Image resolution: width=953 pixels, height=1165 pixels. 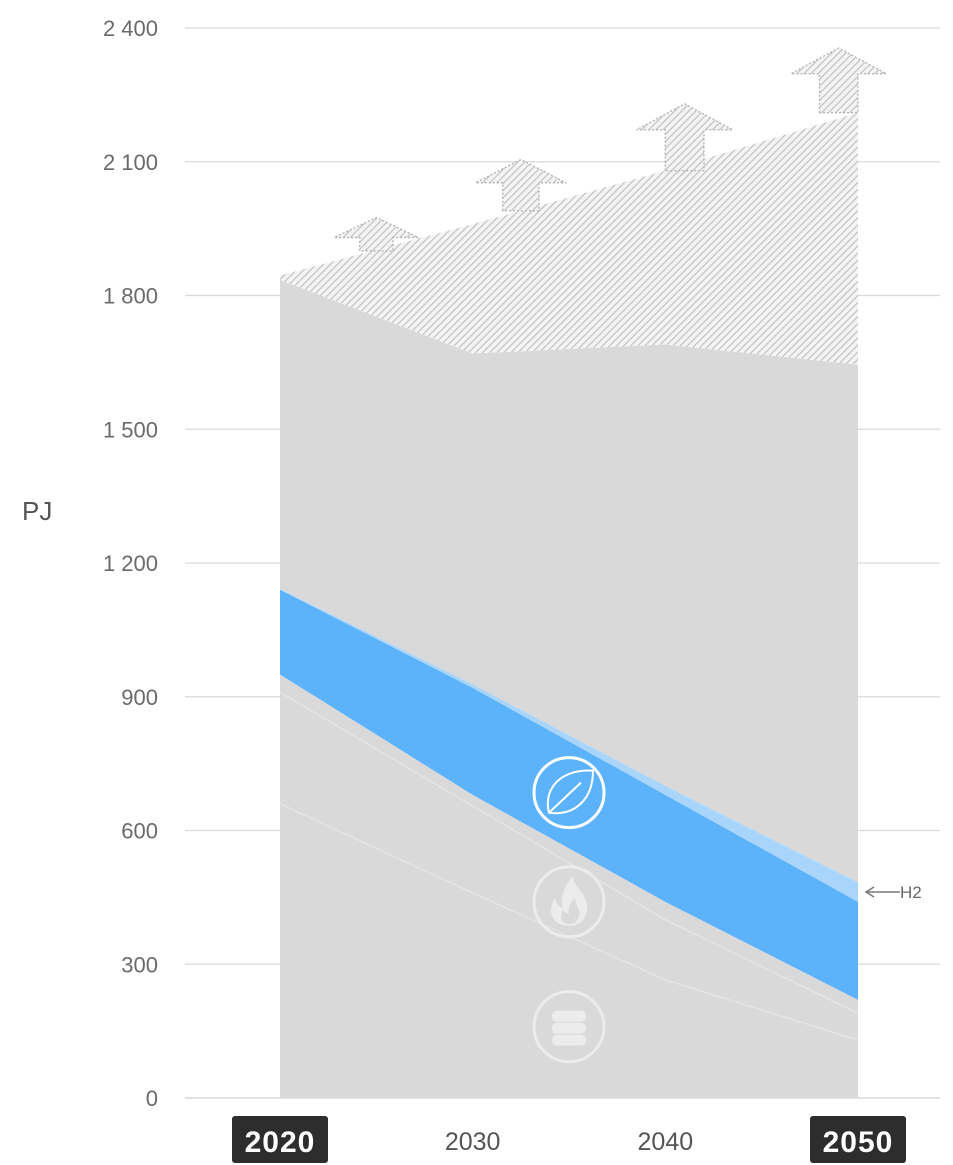 I want to click on y-tick-label: 600, so click(x=139, y=831).